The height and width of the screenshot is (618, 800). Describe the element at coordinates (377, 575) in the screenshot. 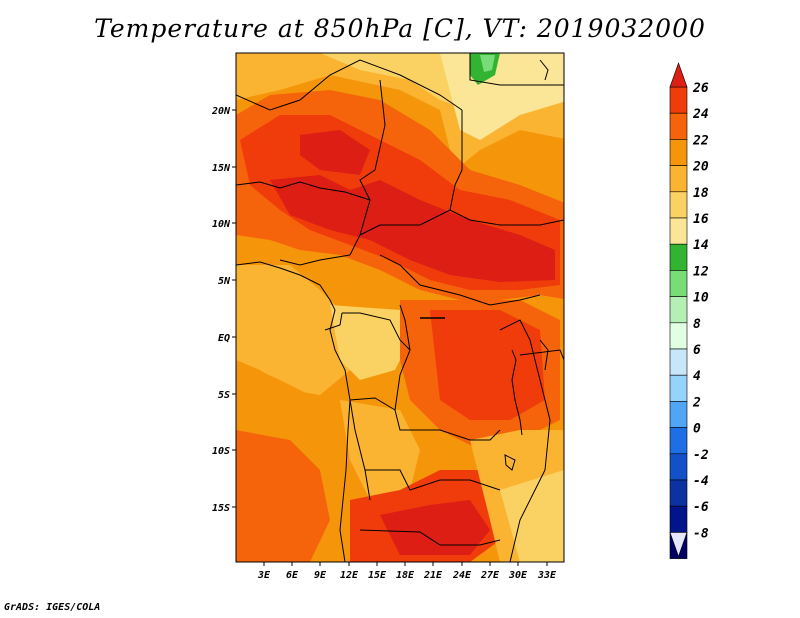

I see `lon-label: 15E` at that location.